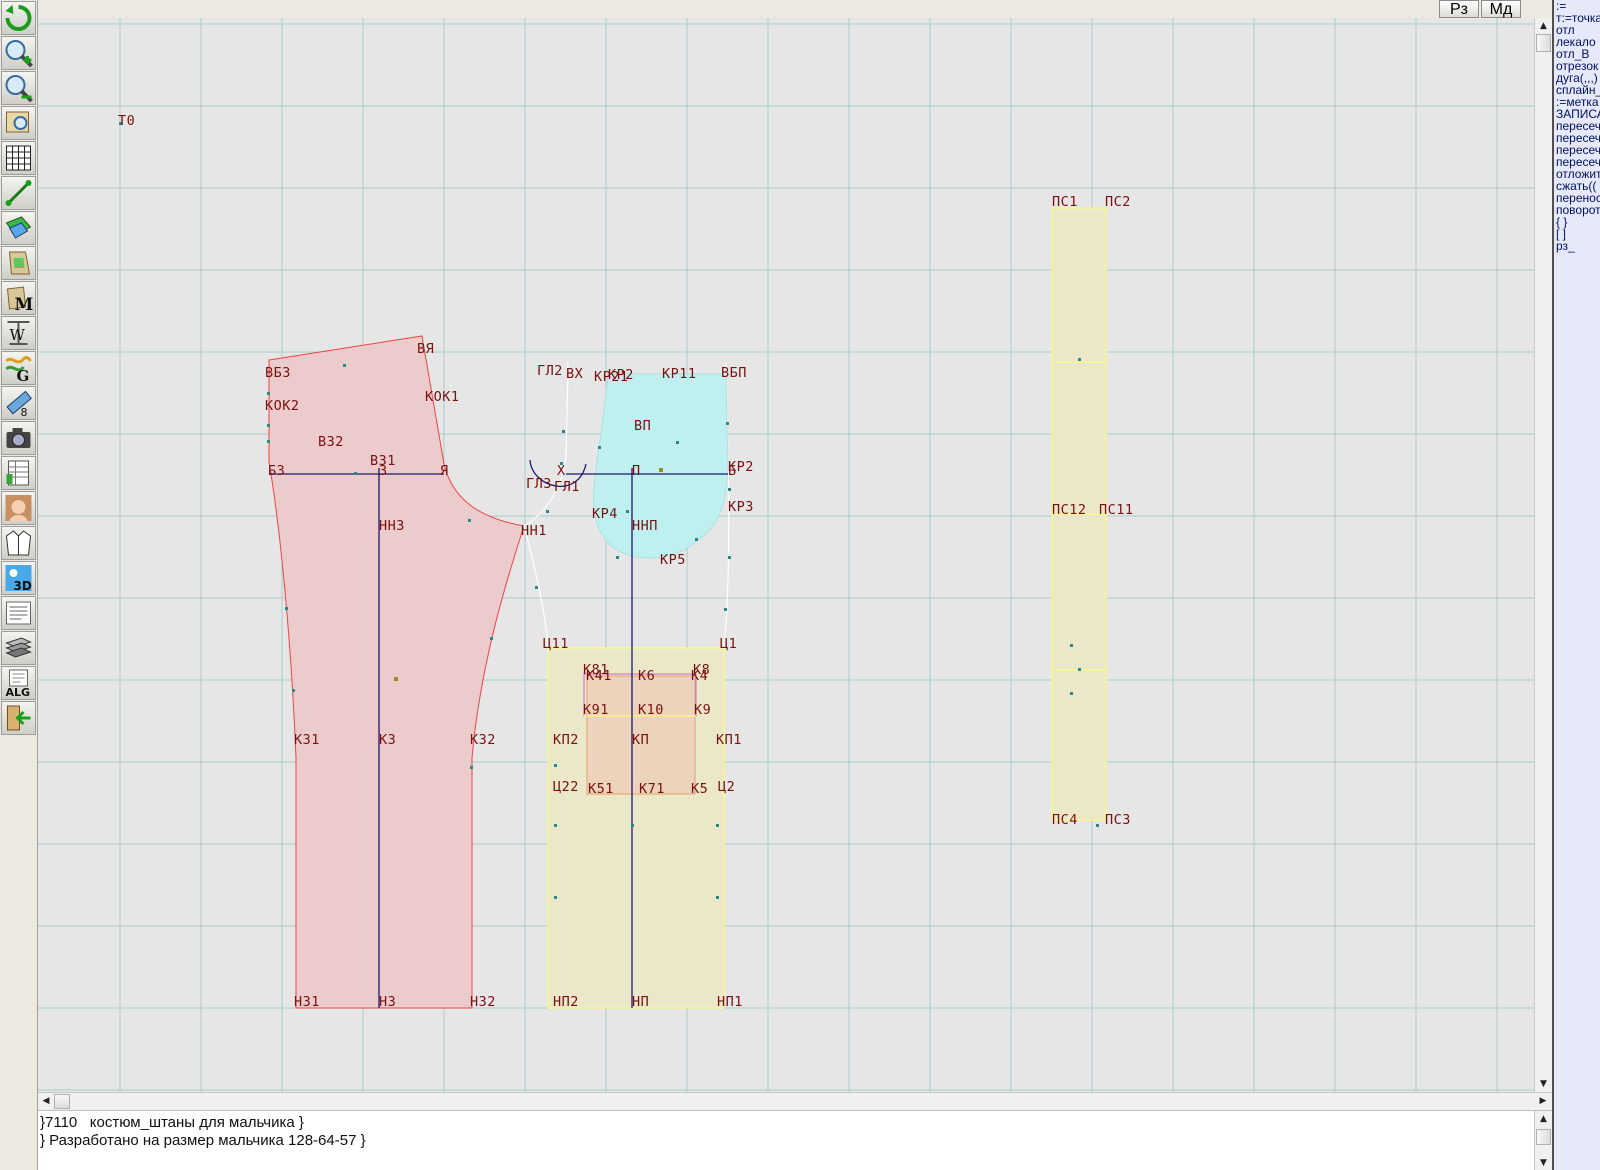 This screenshot has width=1600, height=1170. Describe the element at coordinates (46, 1101) in the screenshot. I see `scroll-left-icon: ◀` at that location.